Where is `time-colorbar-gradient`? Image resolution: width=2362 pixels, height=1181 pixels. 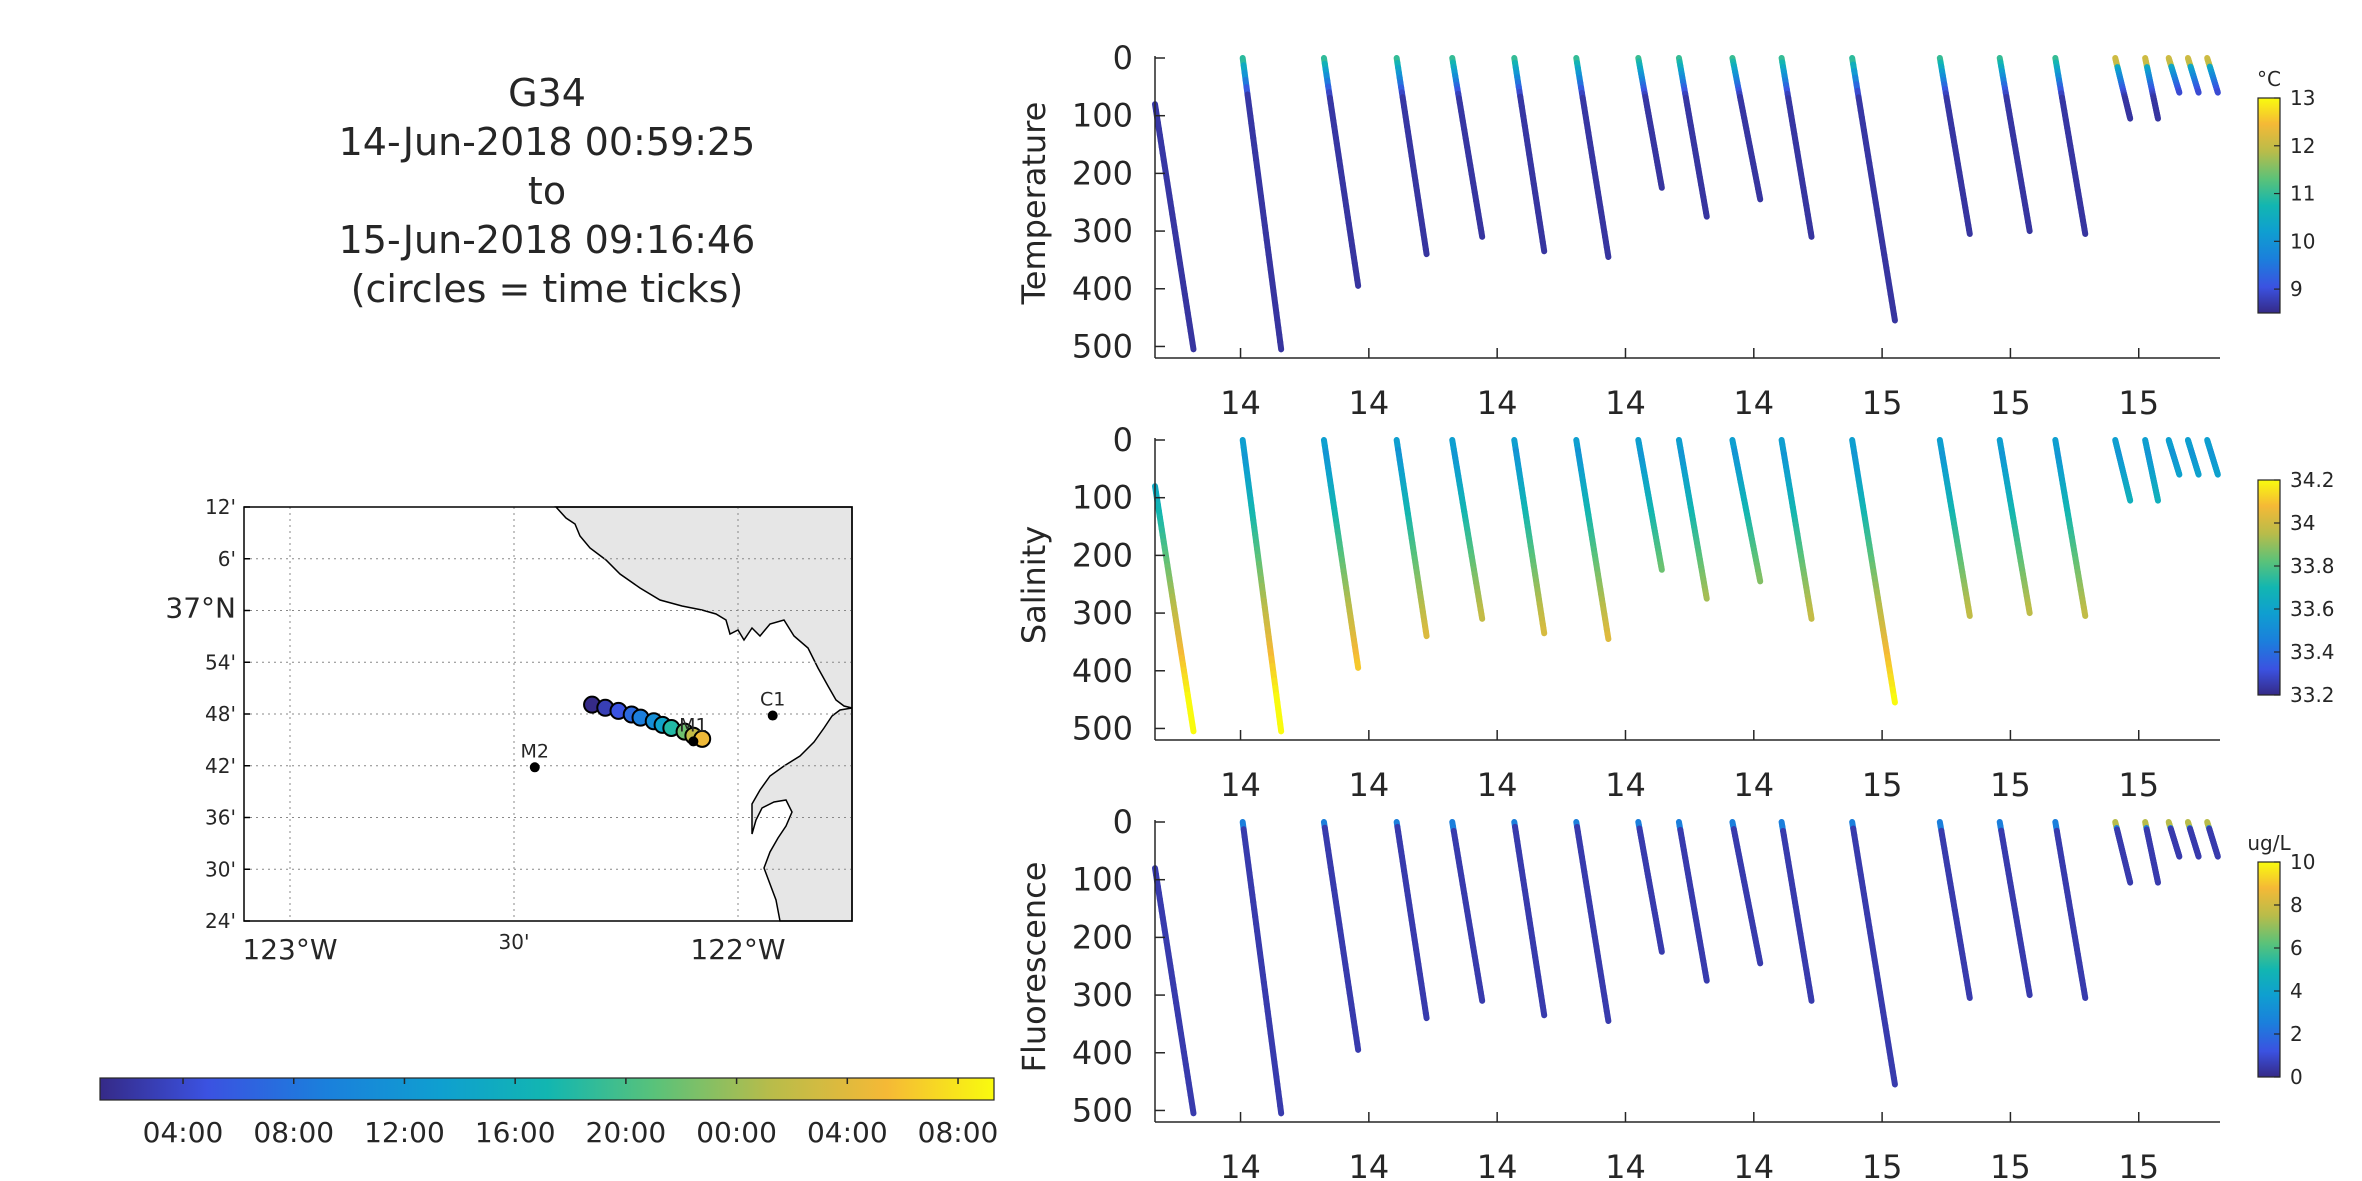 time-colorbar-gradient is located at coordinates (547, 1089).